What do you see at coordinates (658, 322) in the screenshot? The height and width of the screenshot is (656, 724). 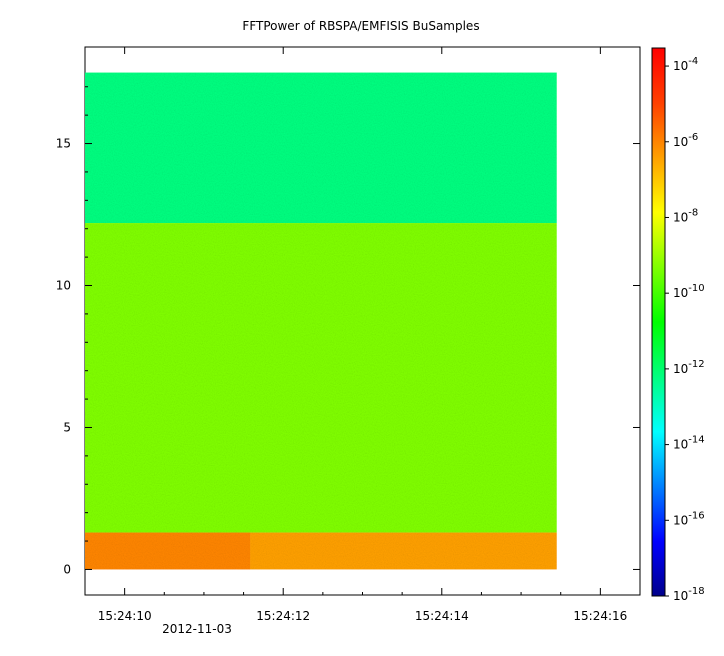 I see `colorbar-scale` at bounding box center [658, 322].